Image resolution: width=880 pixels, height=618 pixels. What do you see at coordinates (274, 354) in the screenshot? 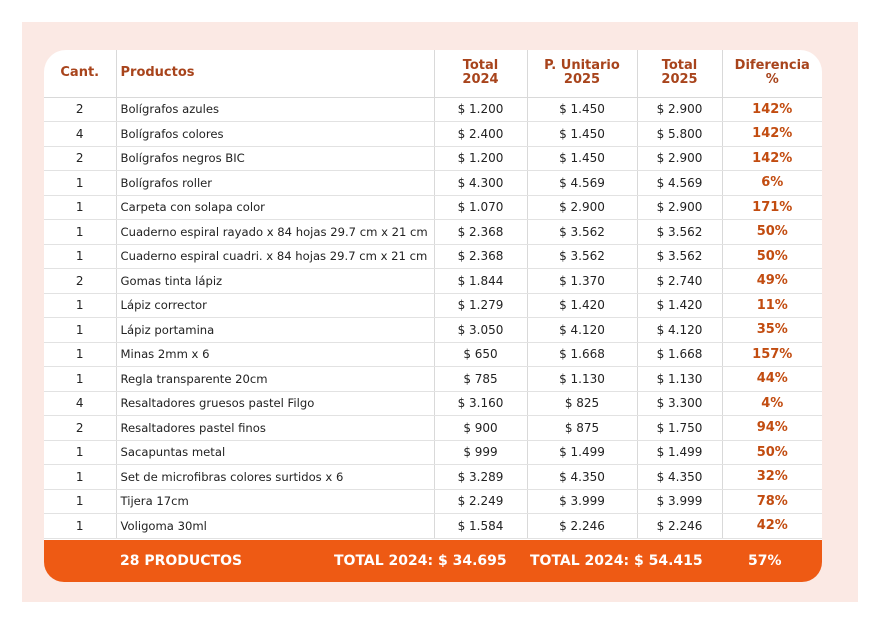
I see `cell-product: Minas 2mm x 6` at bounding box center [274, 354].